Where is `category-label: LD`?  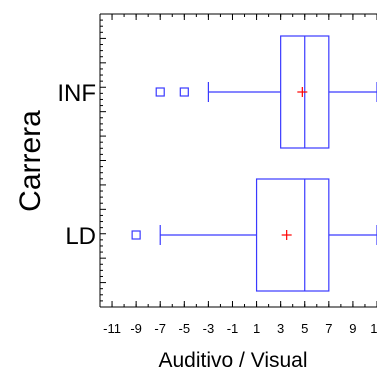 category-label: LD is located at coordinates (80, 236).